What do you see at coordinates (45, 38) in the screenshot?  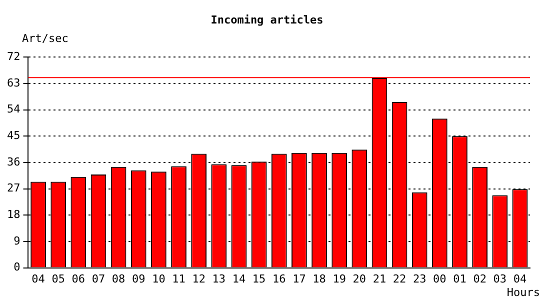 I see `y-axis-title: Art/sec` at bounding box center [45, 38].